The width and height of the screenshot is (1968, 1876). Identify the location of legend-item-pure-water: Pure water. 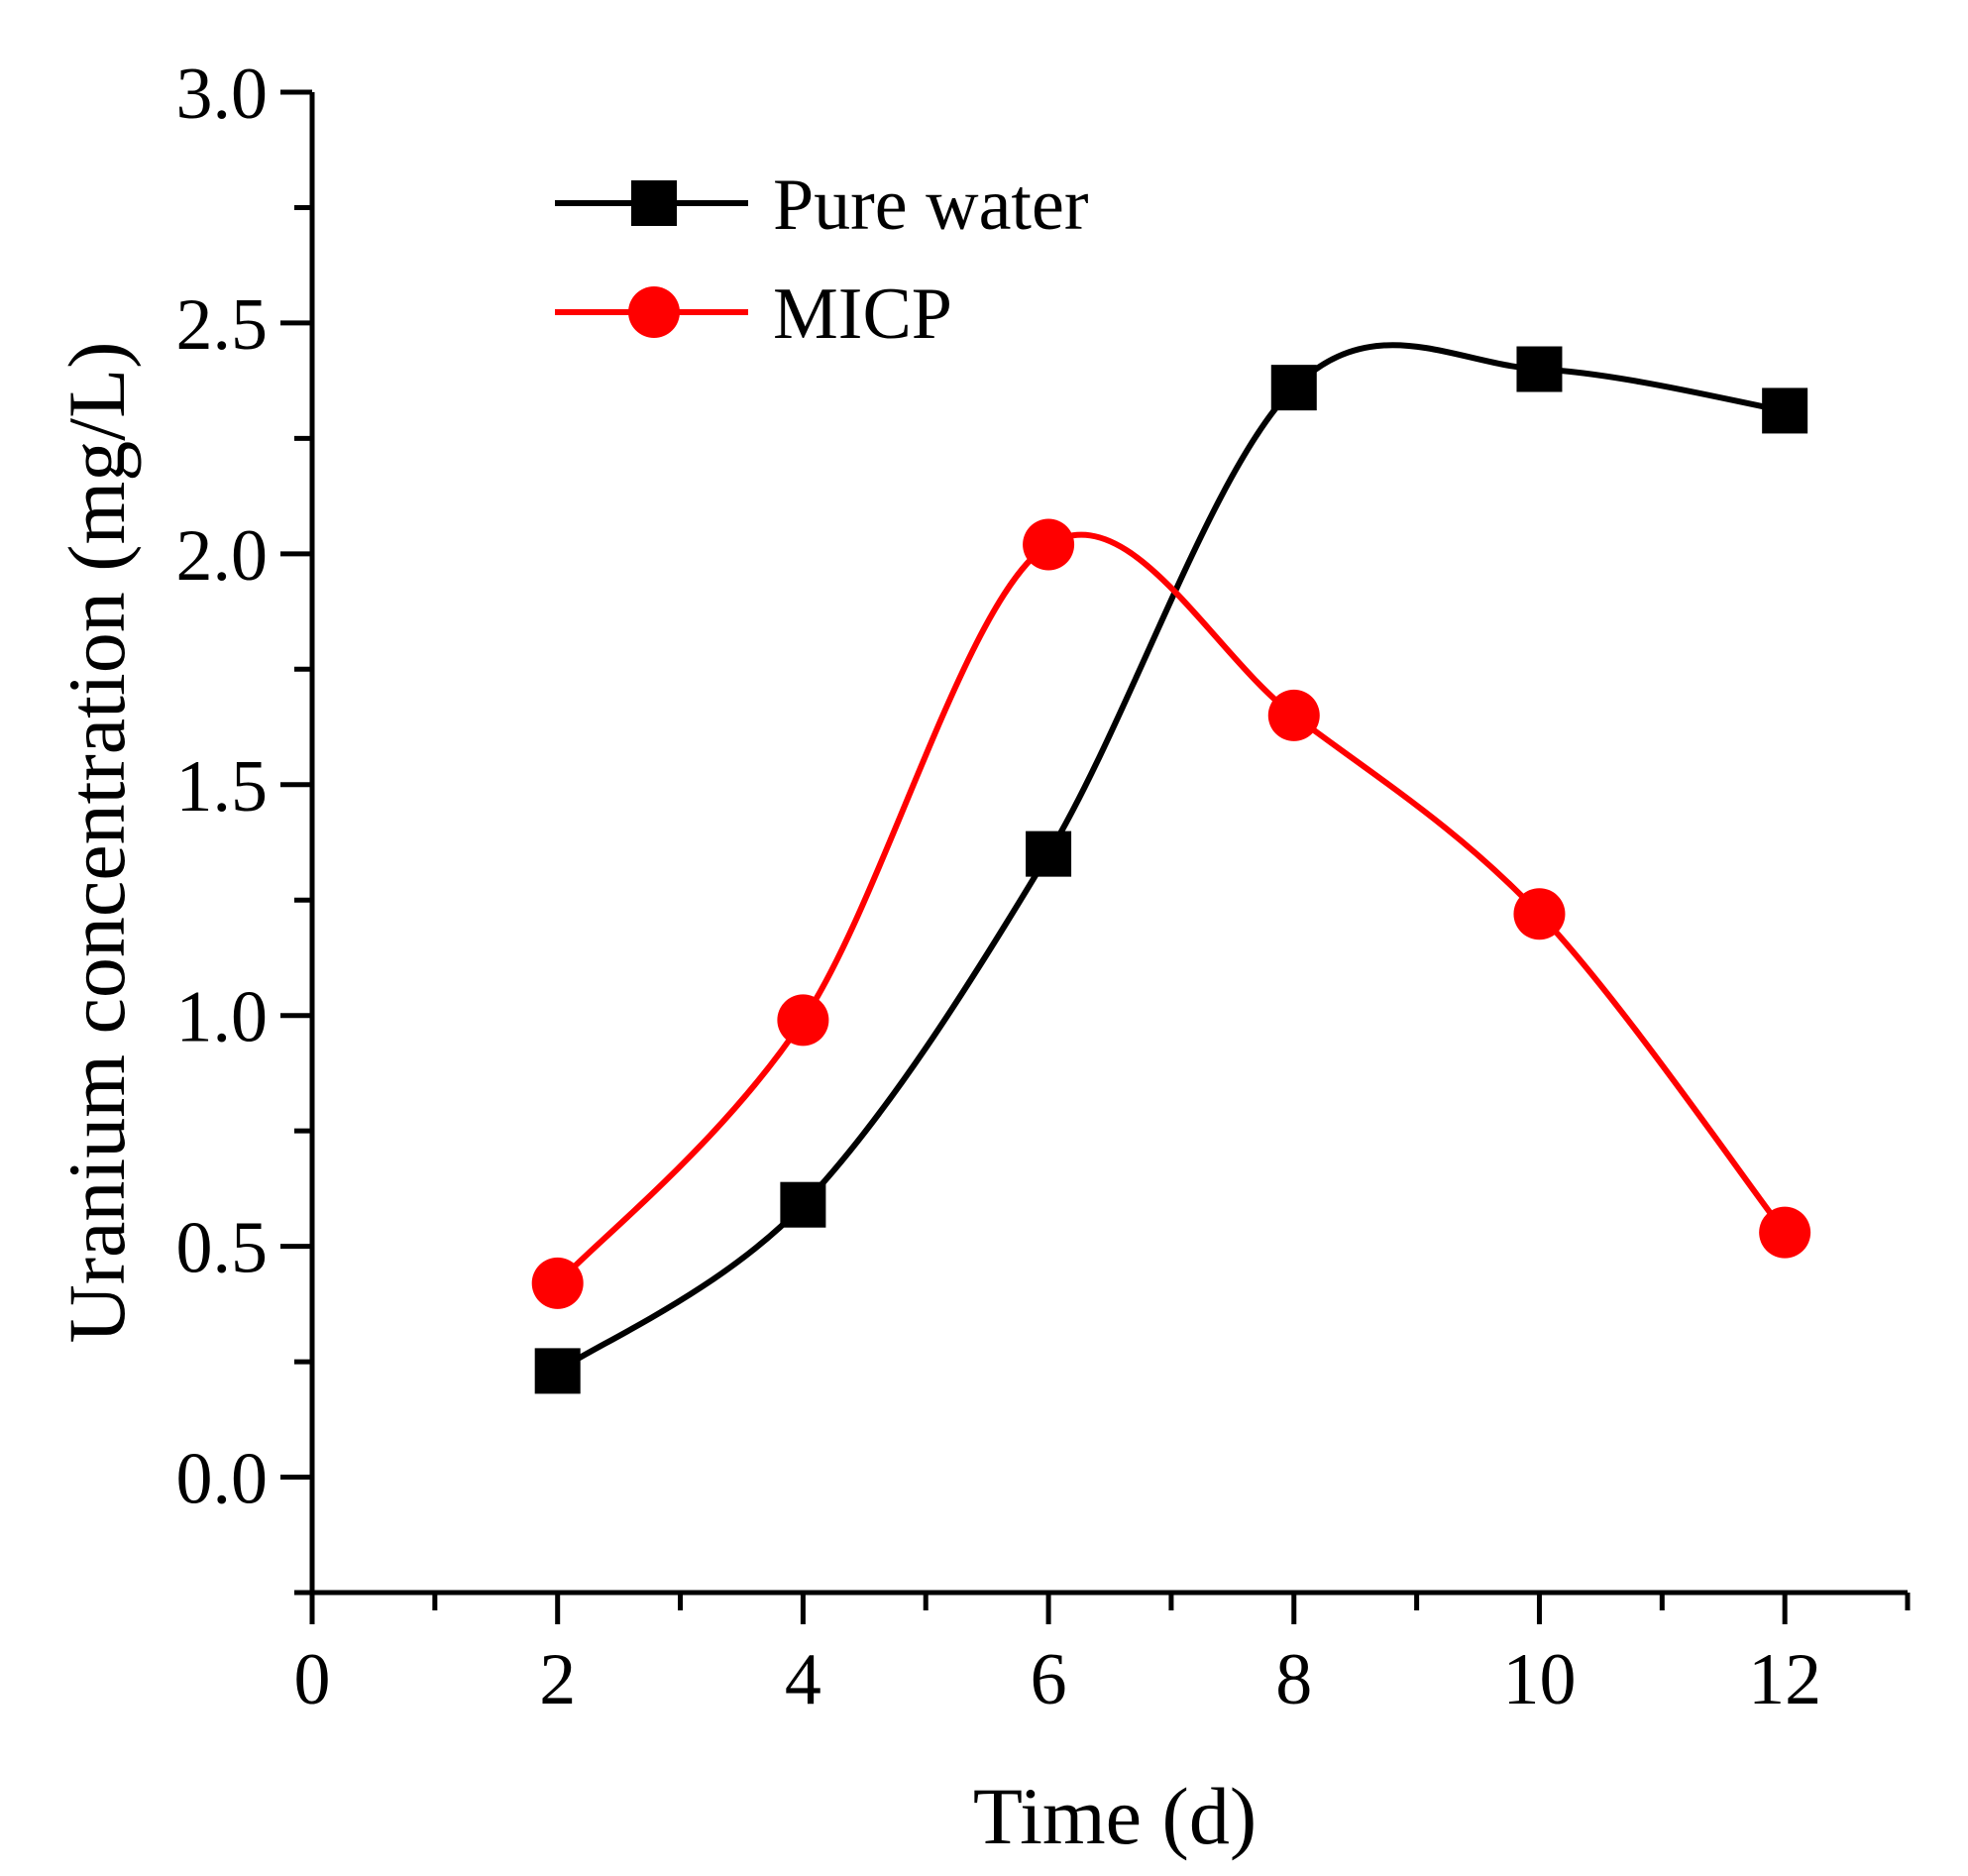
(821, 205).